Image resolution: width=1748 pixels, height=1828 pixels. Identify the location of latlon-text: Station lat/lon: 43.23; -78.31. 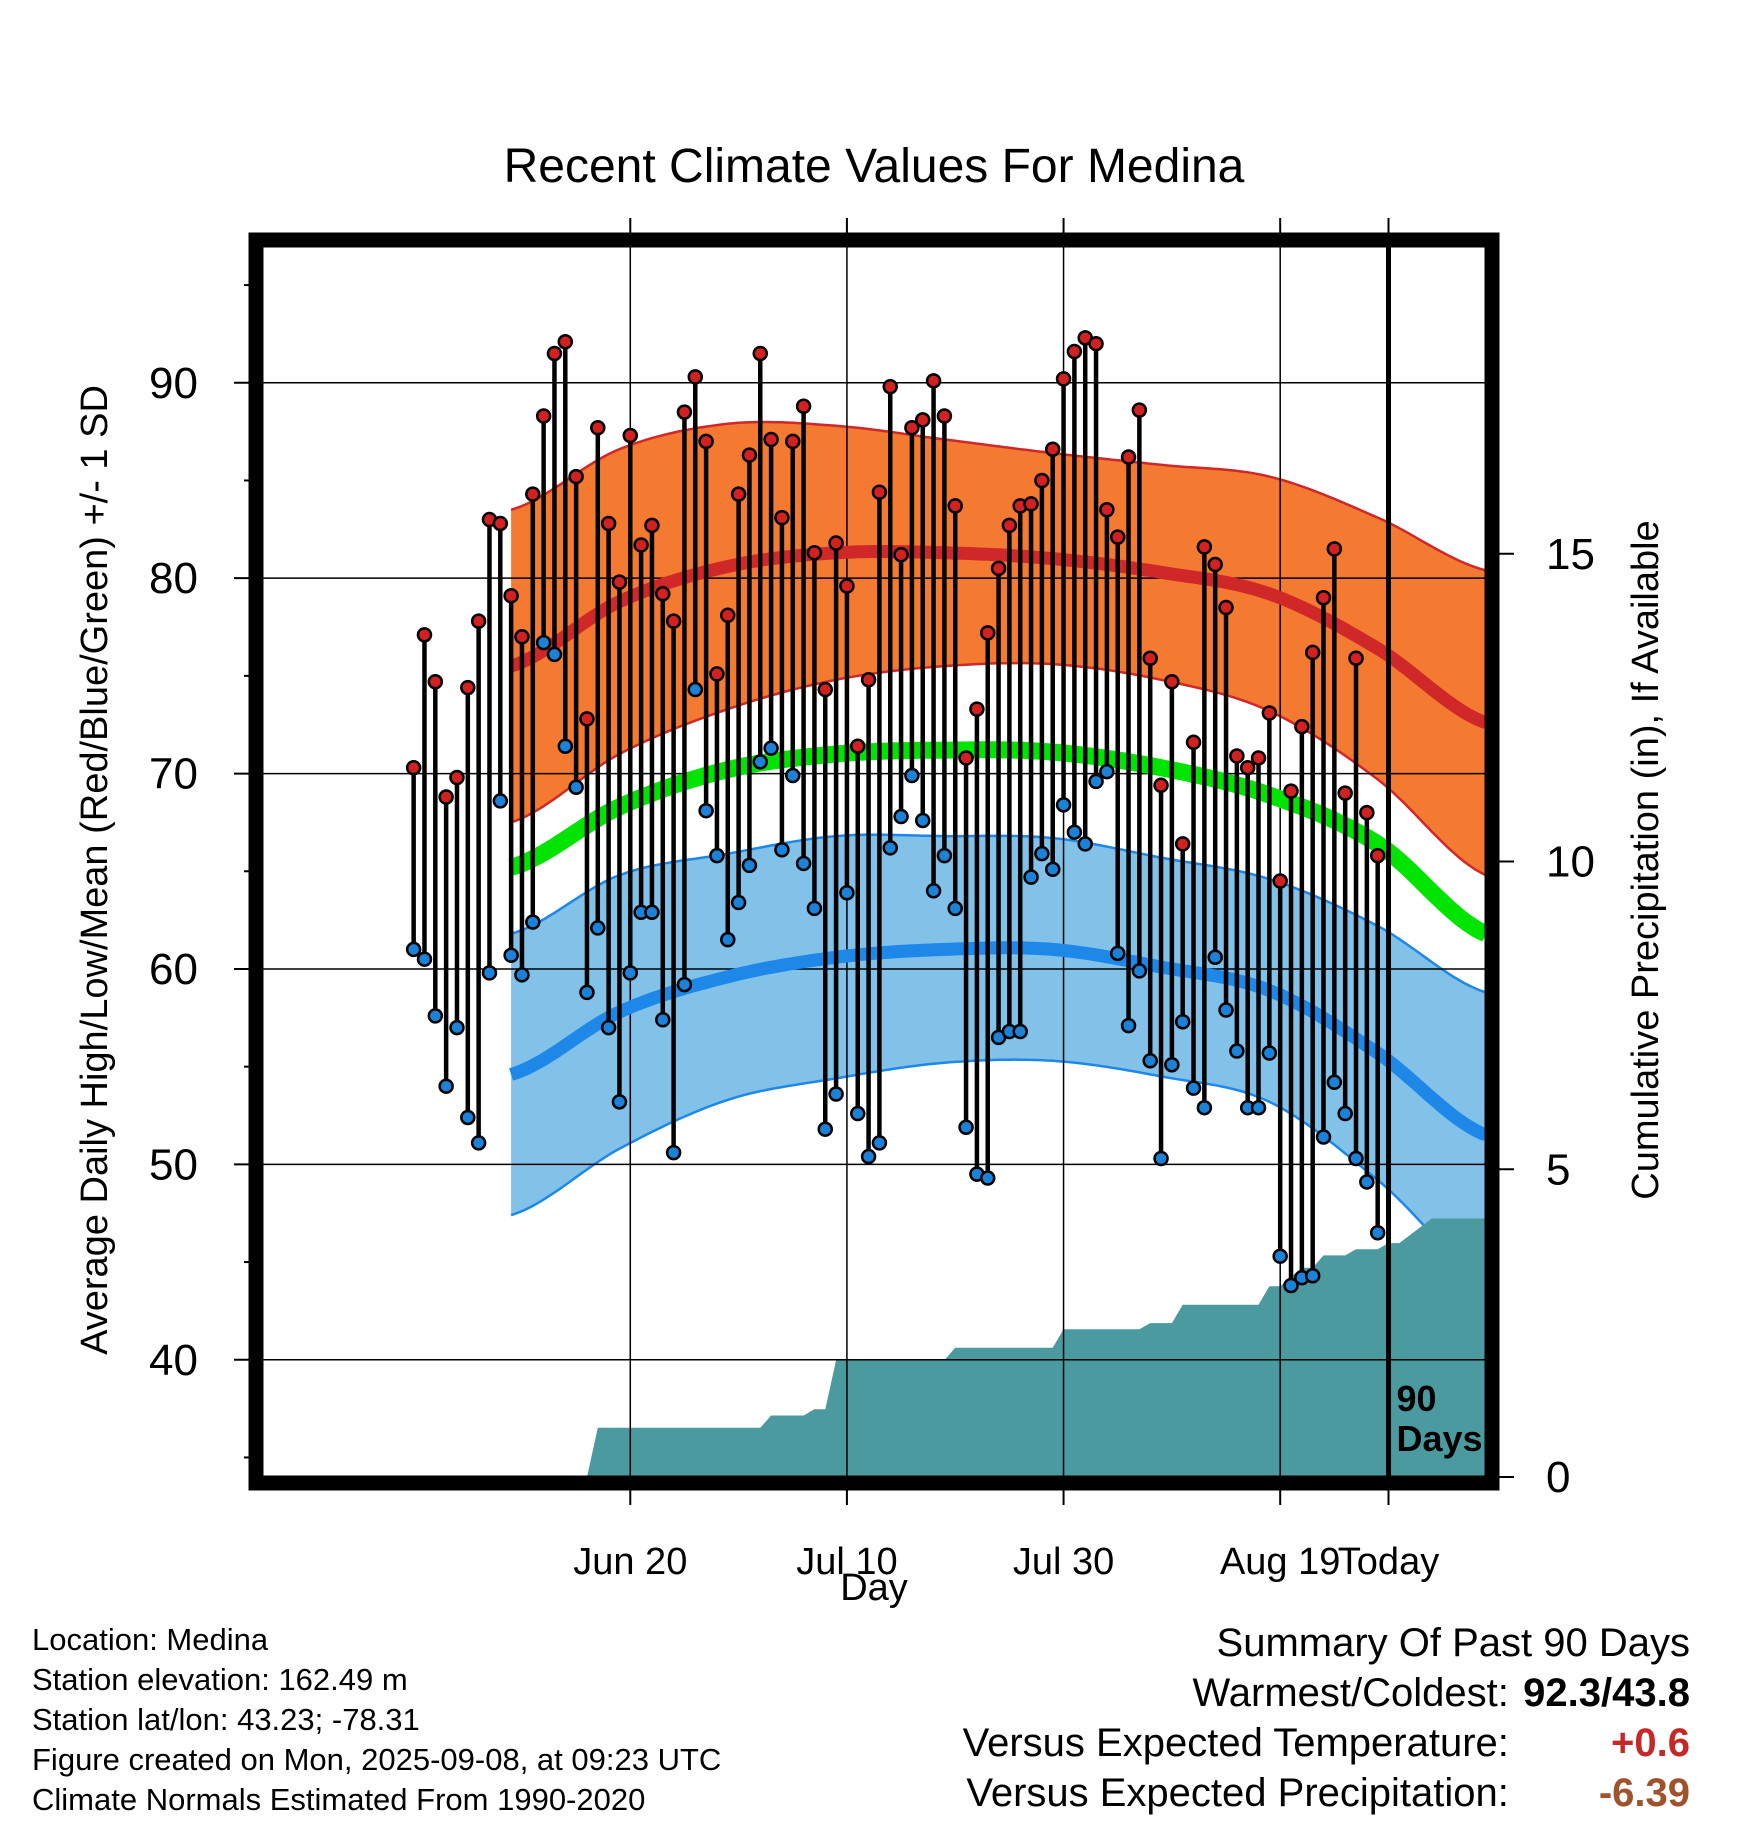
(226, 1719).